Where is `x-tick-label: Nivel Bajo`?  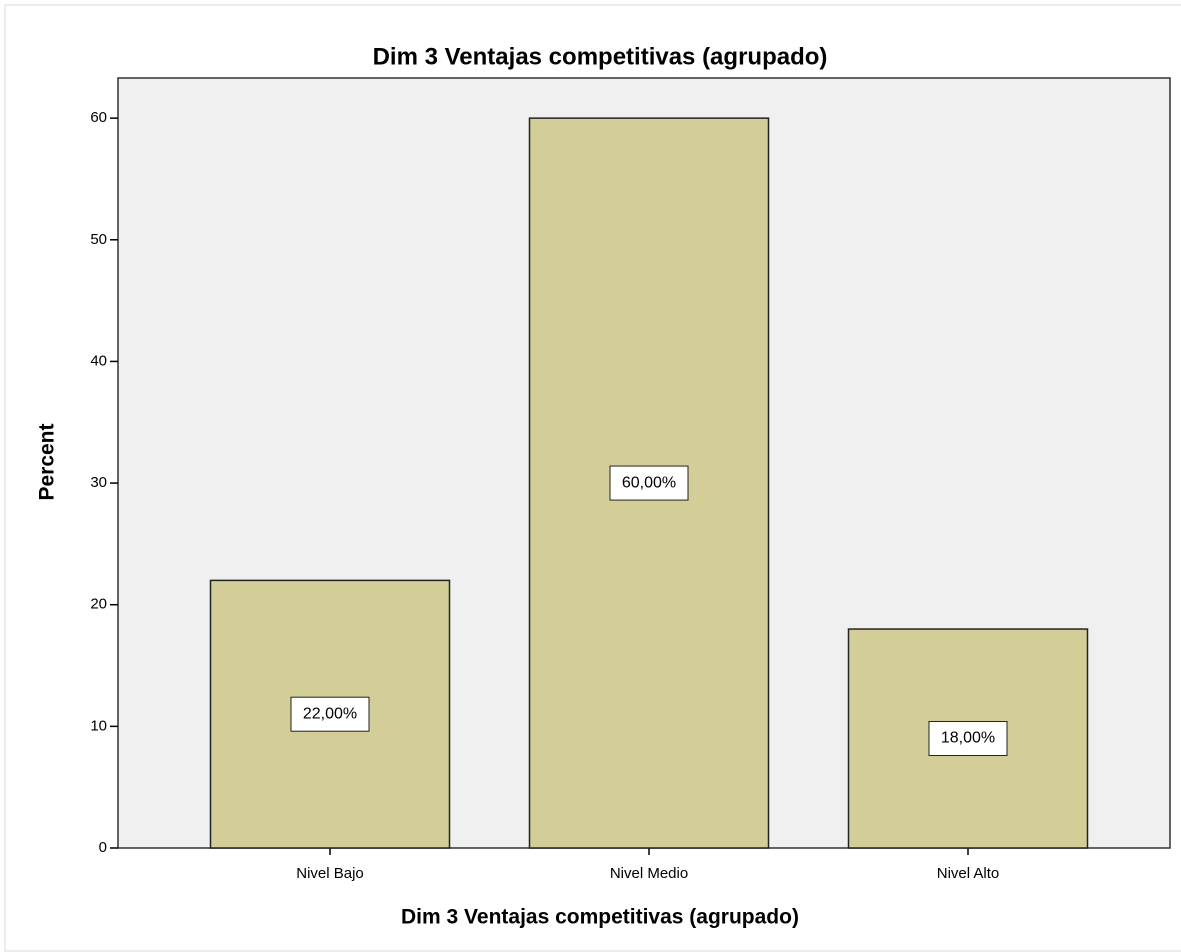
x-tick-label: Nivel Bajo is located at coordinates (330, 873).